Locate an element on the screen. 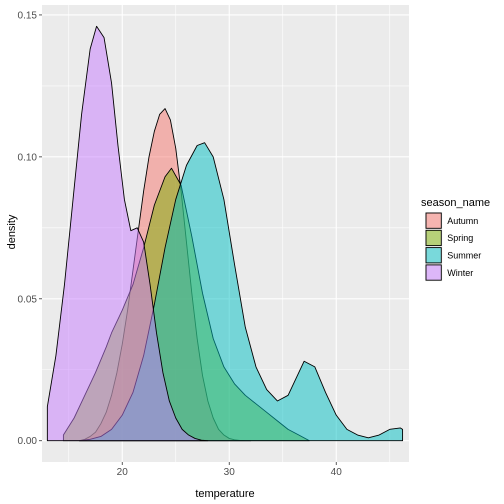 The height and width of the screenshot is (504, 504). legend: season_name Autumn Spring Summer Winter is located at coordinates (455, 239).